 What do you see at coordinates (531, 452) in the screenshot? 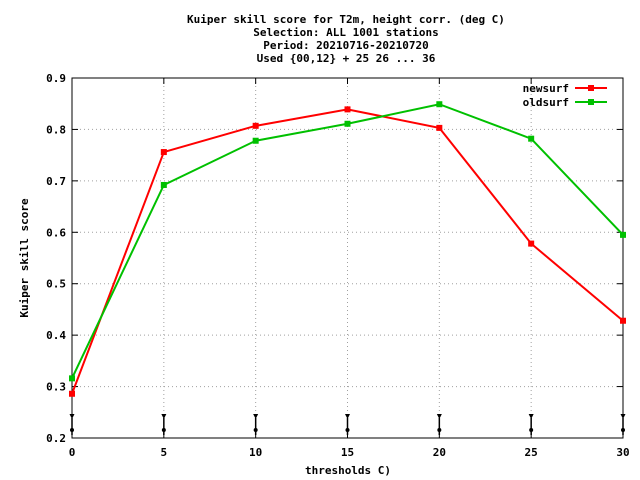
I see `x-tick-label: 25` at bounding box center [531, 452].